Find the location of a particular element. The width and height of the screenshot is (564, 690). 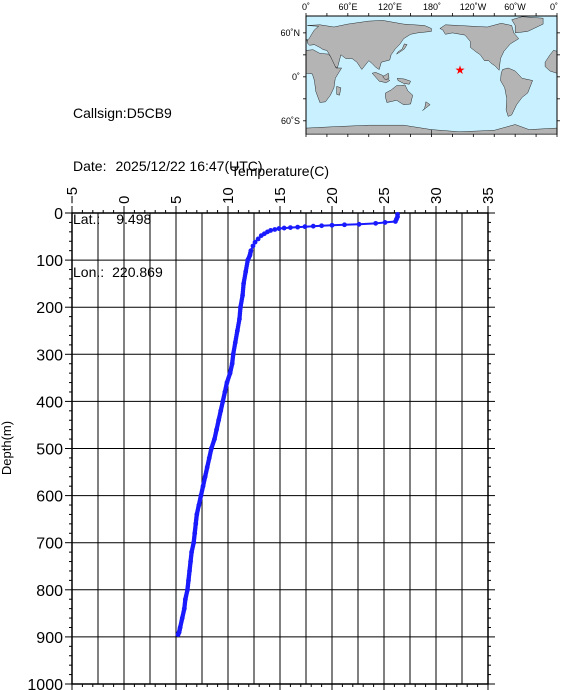

date-value: 2025/12/22 16:47(UTC) is located at coordinates (189, 166).